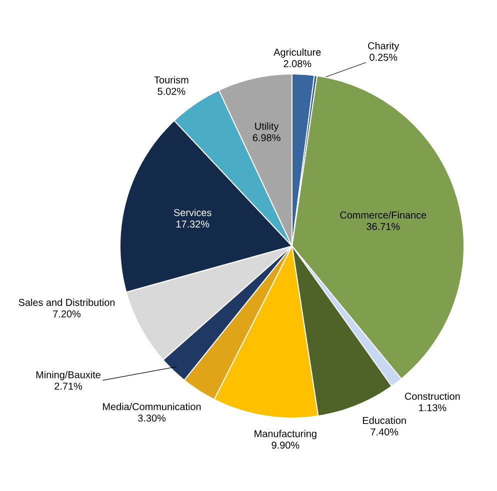 The width and height of the screenshot is (497, 491). I want to click on slice-label: Manufacturing, so click(285, 435).